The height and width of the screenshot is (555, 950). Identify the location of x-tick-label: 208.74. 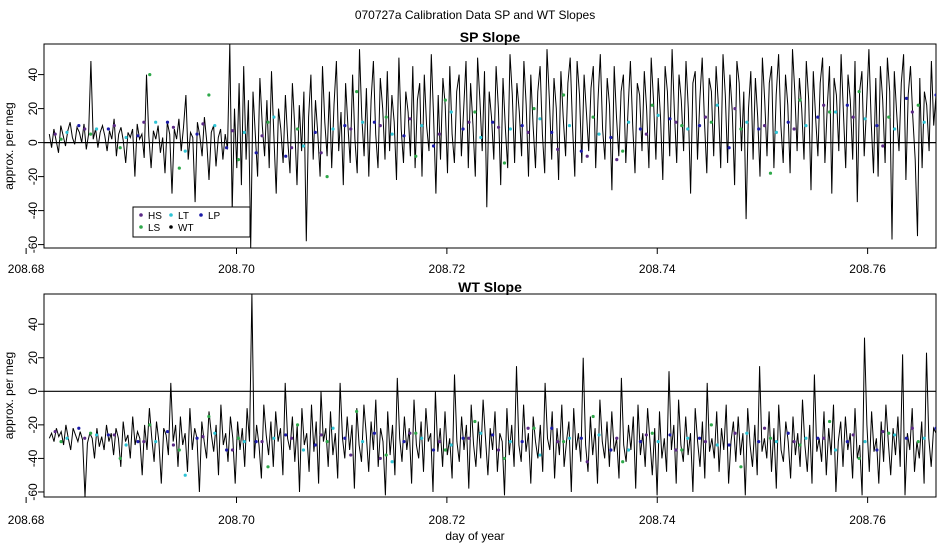
(657, 520).